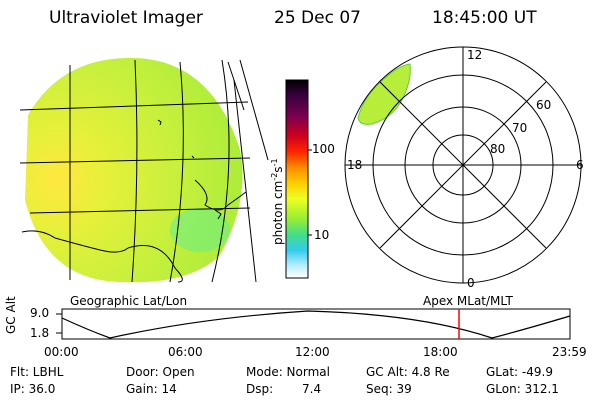 The width and height of the screenshot is (600, 400). Describe the element at coordinates (40, 333) in the screenshot. I see `gc-alt-tick-1-8: 1.8` at that location.